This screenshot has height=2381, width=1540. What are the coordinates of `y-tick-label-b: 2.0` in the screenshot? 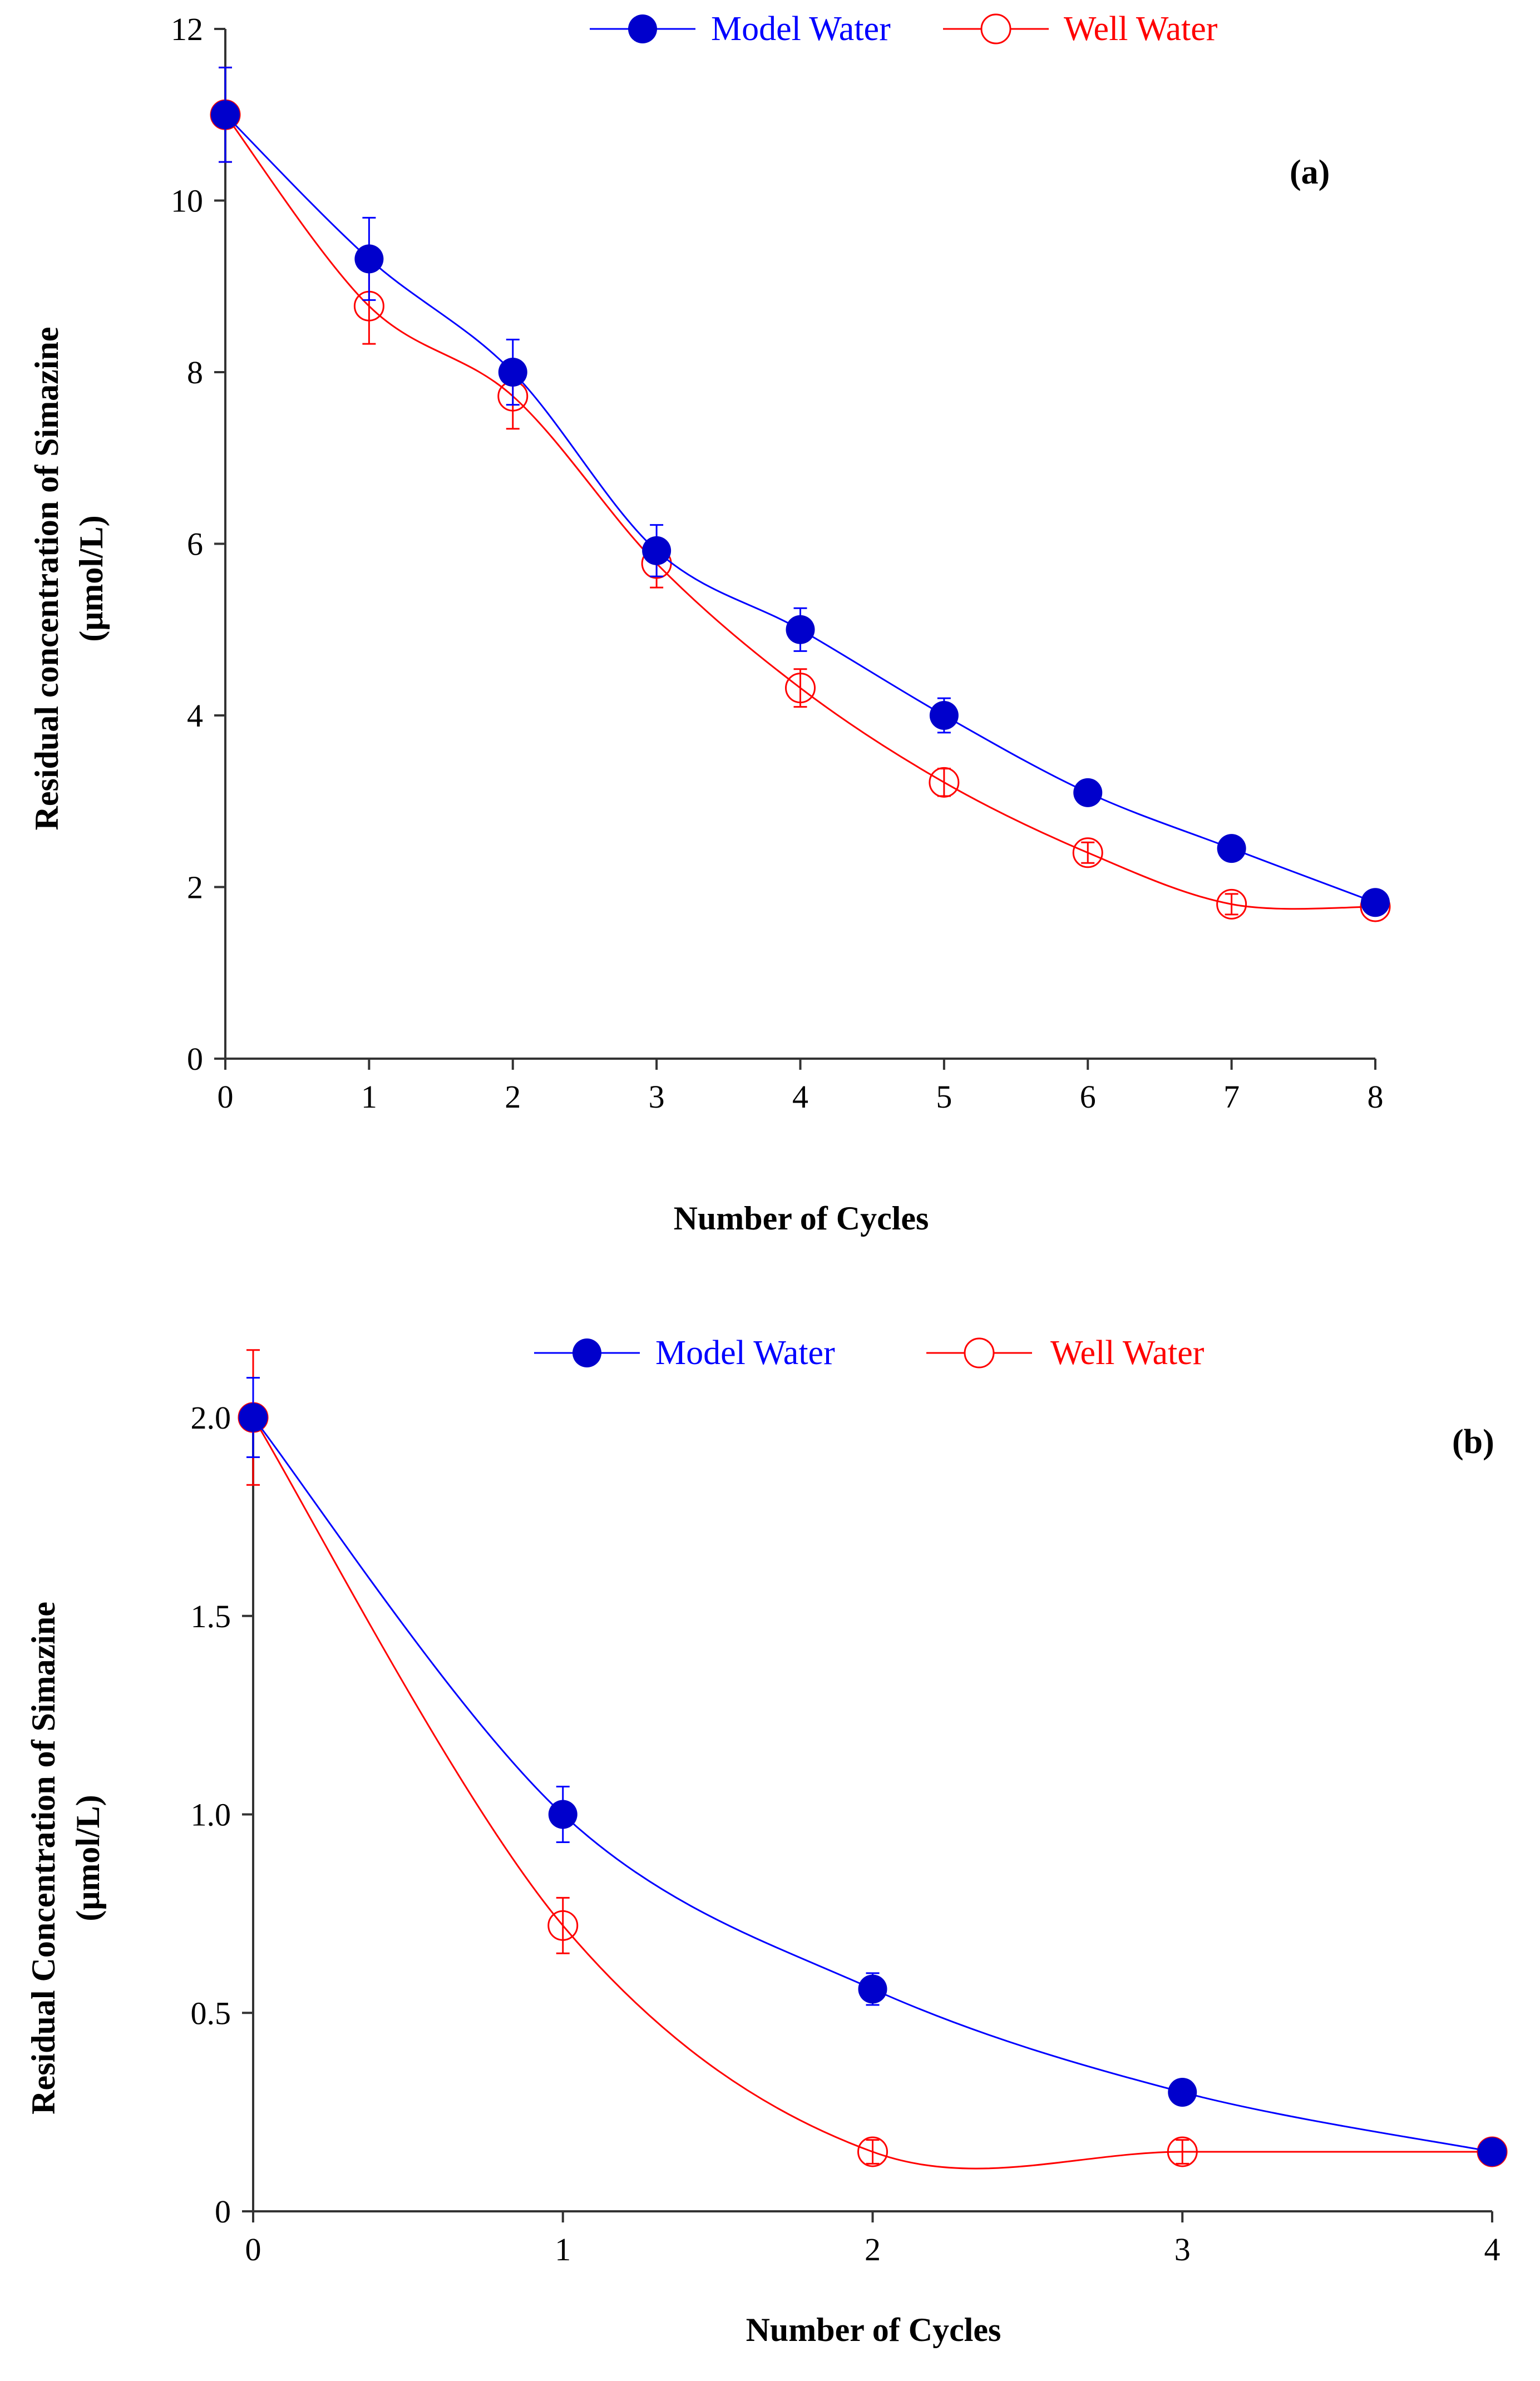 It's located at (211, 1418).